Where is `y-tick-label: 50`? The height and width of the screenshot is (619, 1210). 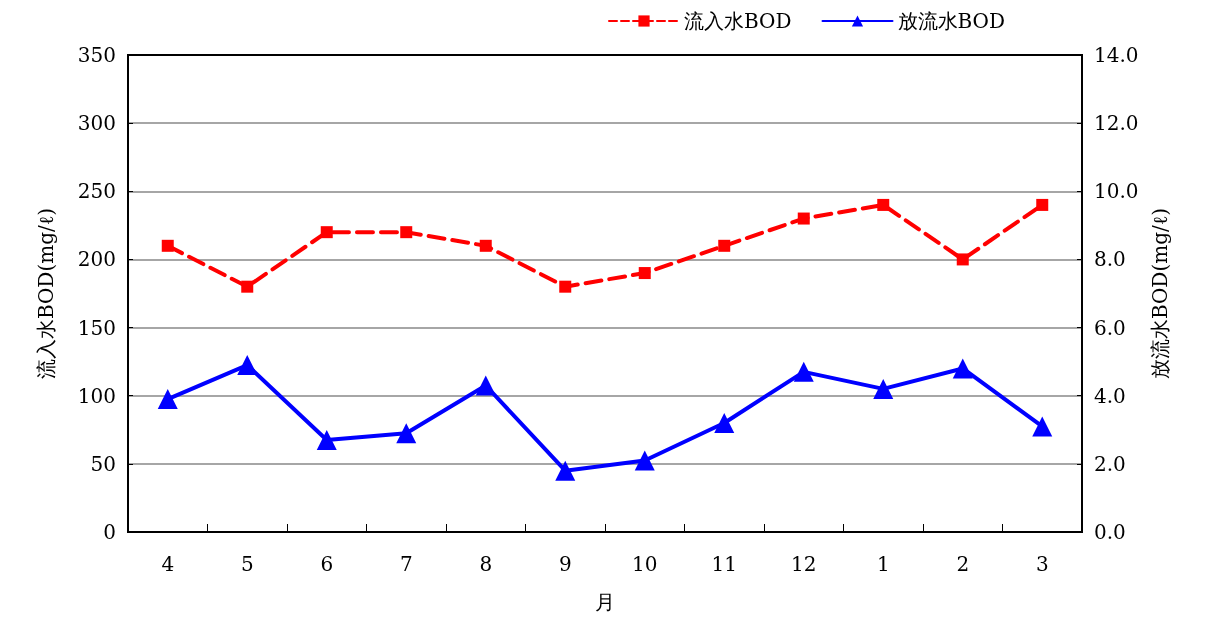 y-tick-label: 50 is located at coordinates (103, 463).